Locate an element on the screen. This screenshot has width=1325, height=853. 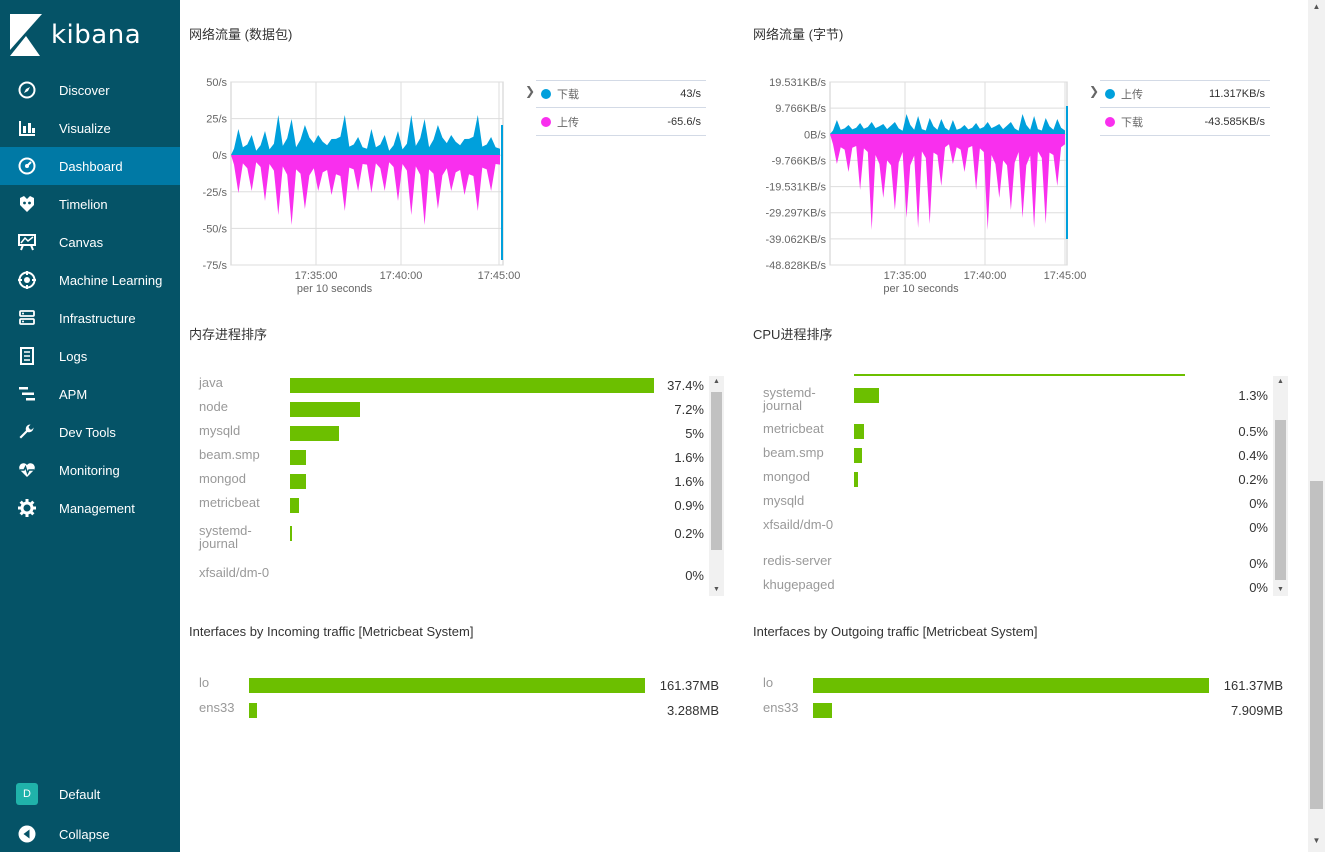
bar-value: 0.2% is located at coordinates (689, 533).